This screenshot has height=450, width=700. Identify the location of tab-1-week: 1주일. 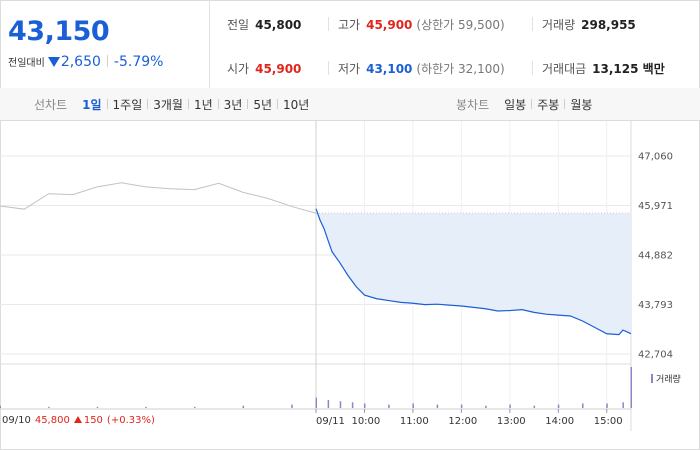
(127, 105).